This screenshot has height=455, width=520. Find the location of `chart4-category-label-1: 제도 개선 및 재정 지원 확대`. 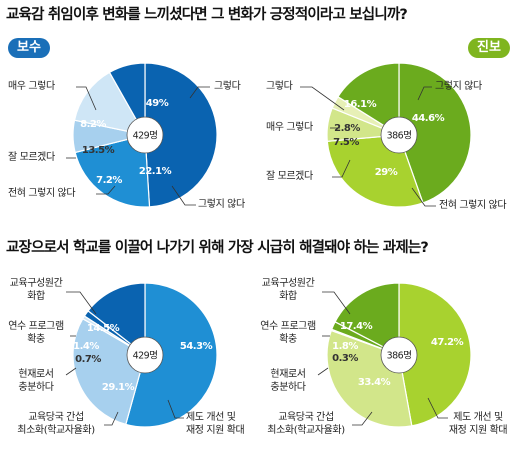

chart4-category-label-1: 제도 개선 및 재정 지원 확대 is located at coordinates (478, 423).